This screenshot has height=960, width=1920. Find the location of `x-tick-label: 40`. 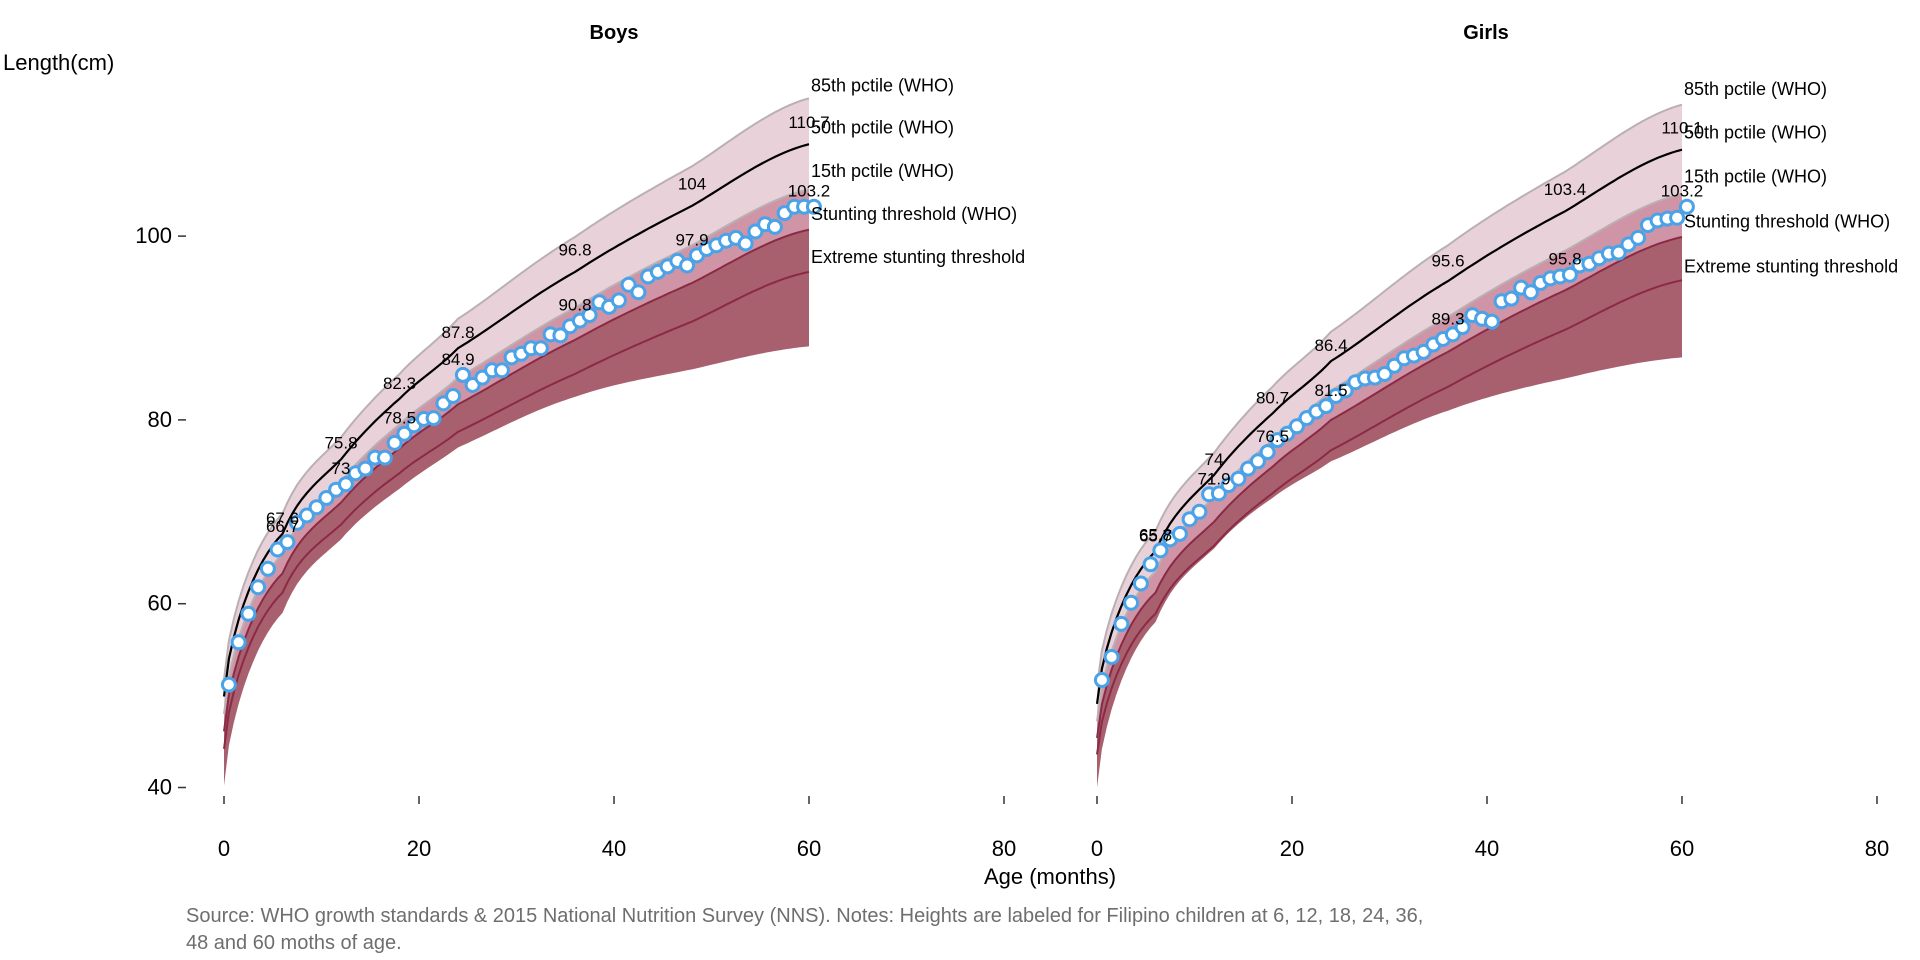

x-tick-label: 40 is located at coordinates (1487, 848).